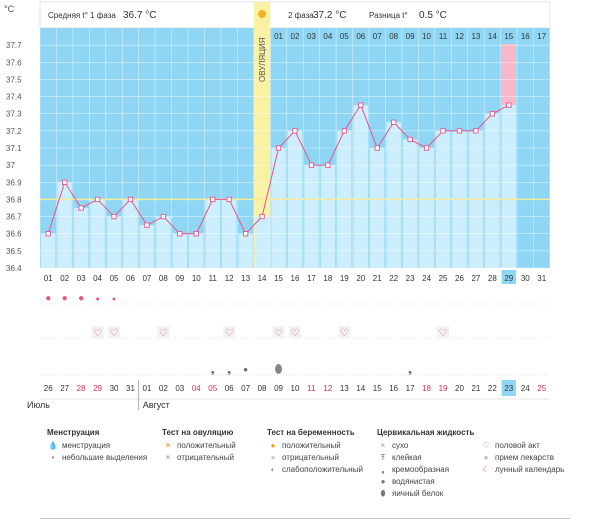 The width and height of the screenshot is (600, 522). What do you see at coordinates (426, 36) in the screenshot?
I see `phase2-day-label: 10` at bounding box center [426, 36].